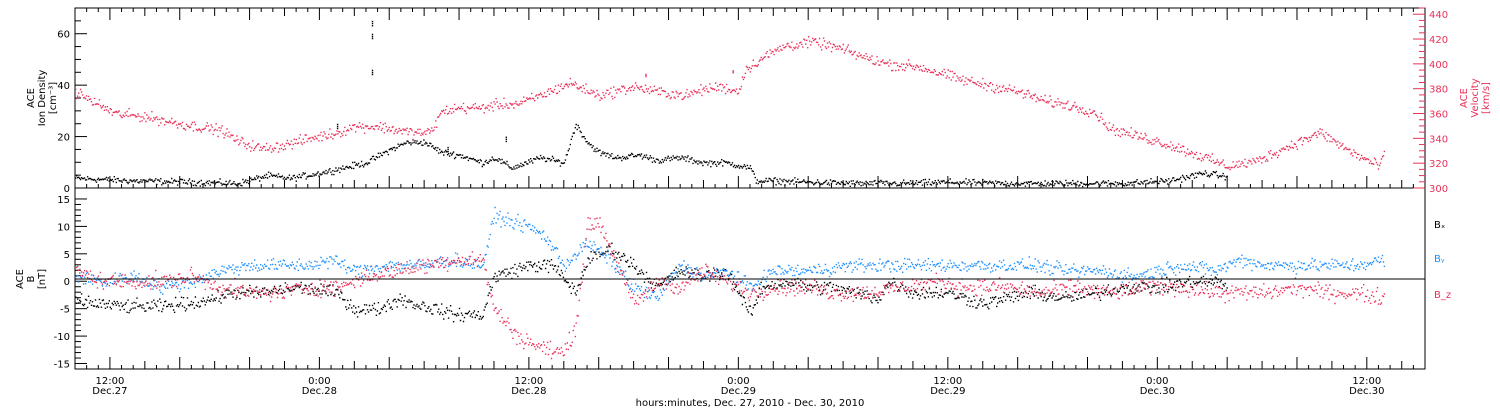  I want to click on velocity-tick-label: 440, so click(1438, 15).